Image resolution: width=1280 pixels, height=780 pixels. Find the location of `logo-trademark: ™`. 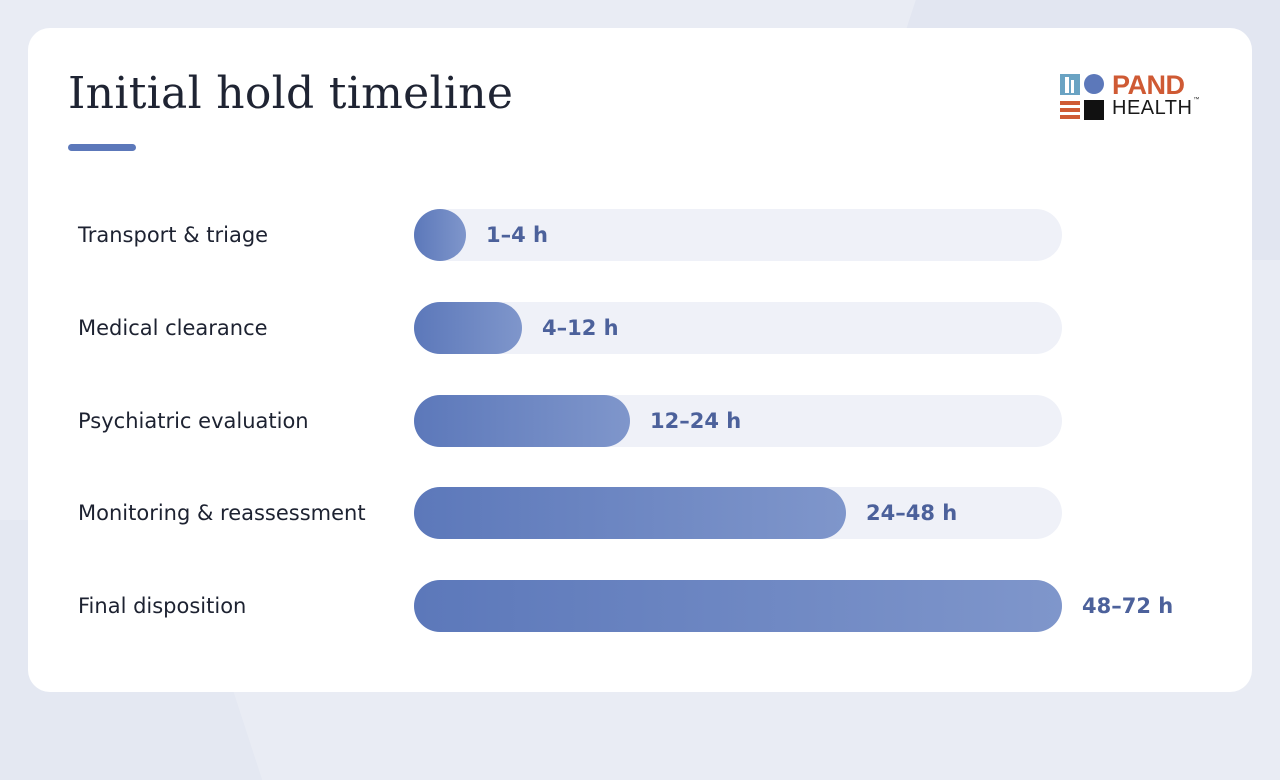

logo-trademark: ™ is located at coordinates (1196, 100).